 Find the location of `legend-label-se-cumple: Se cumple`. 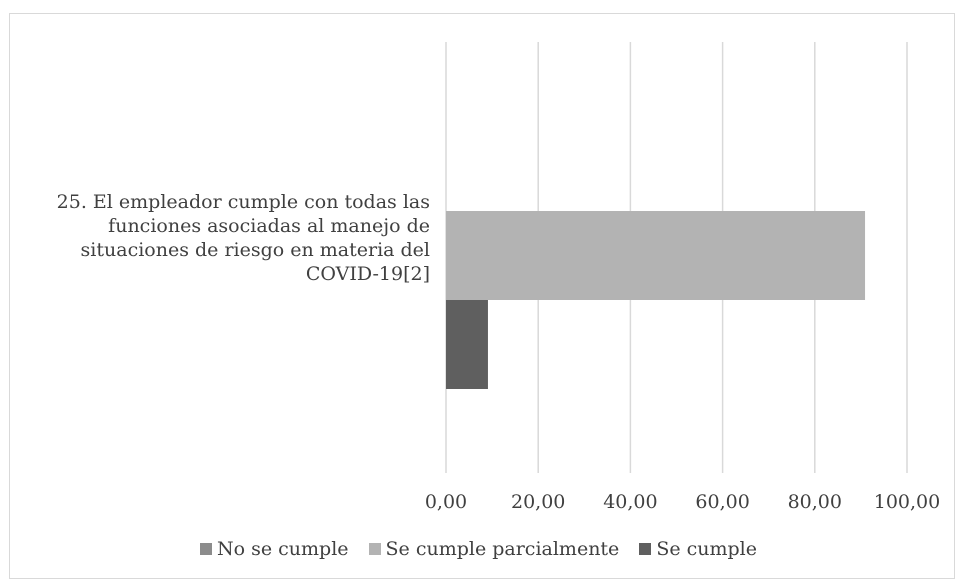

legend-label-se-cumple: Se cumple is located at coordinates (706, 549).